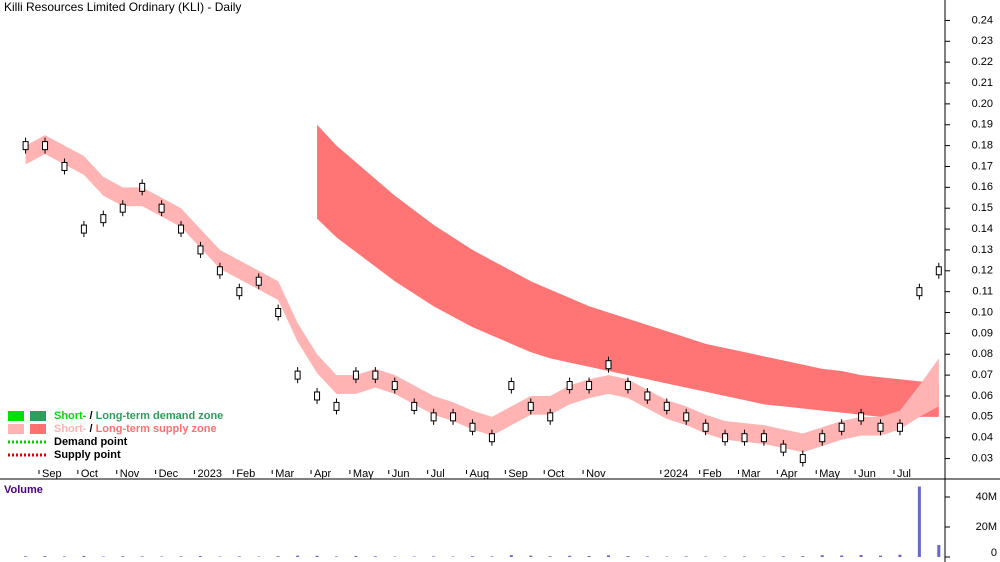  Describe the element at coordinates (904, 474) in the screenshot. I see `x-tick-label: Jul` at that location.